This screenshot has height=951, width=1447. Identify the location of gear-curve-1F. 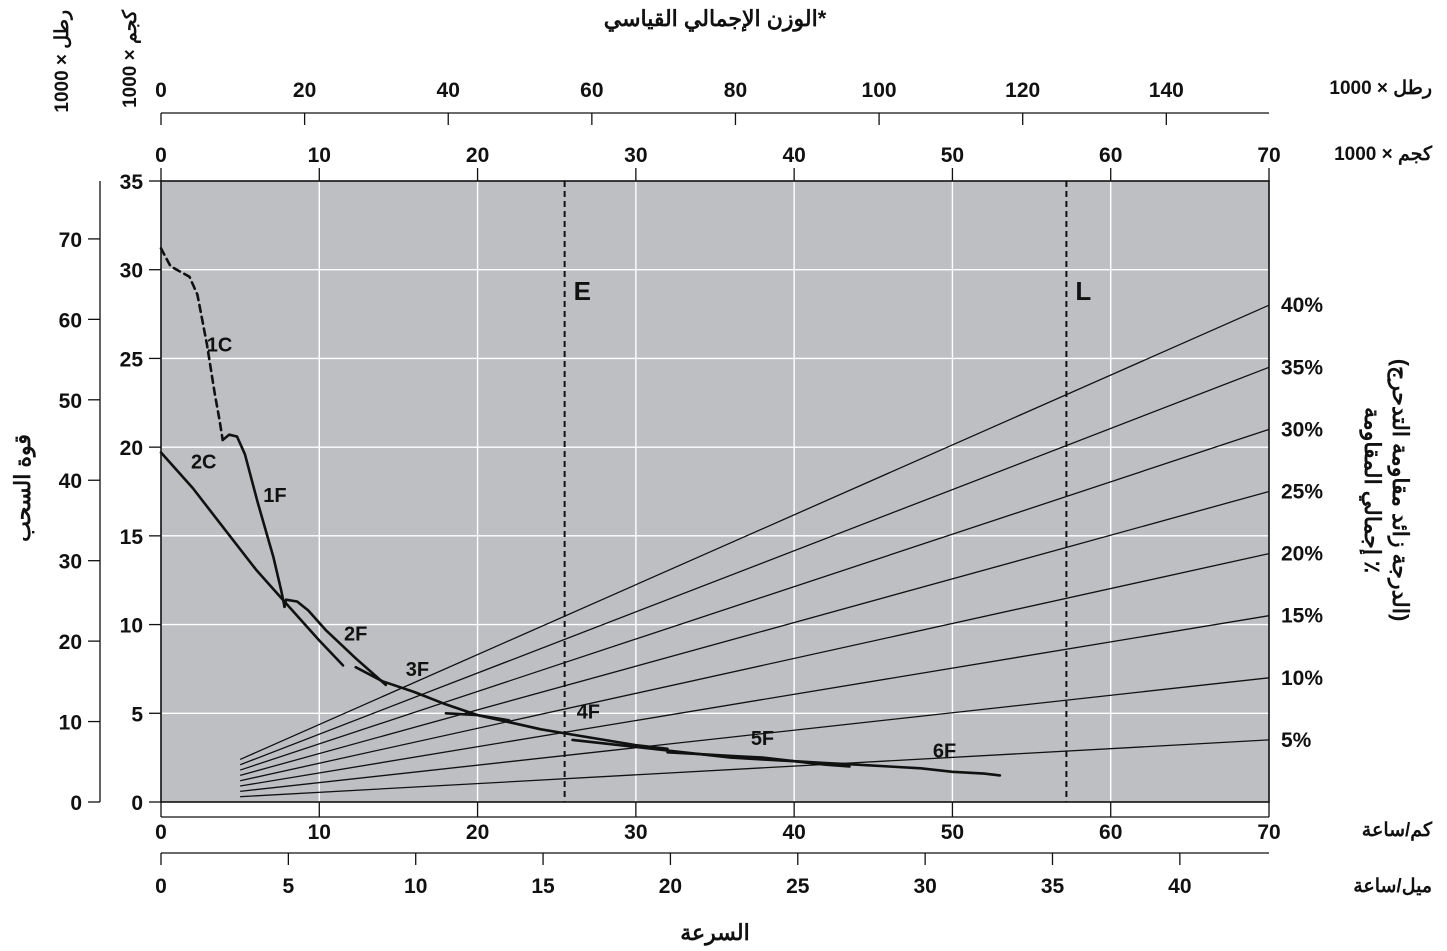
(253, 521).